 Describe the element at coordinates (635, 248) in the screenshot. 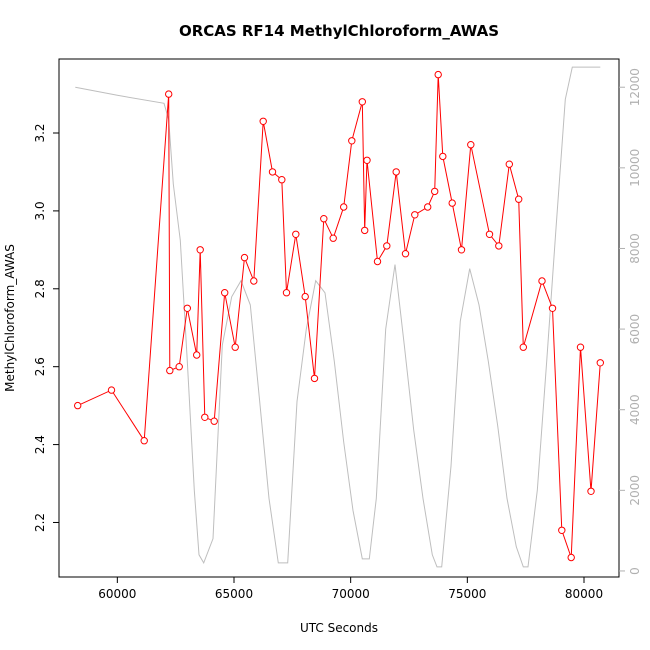

I see `y2-tick-label: 8000` at that location.